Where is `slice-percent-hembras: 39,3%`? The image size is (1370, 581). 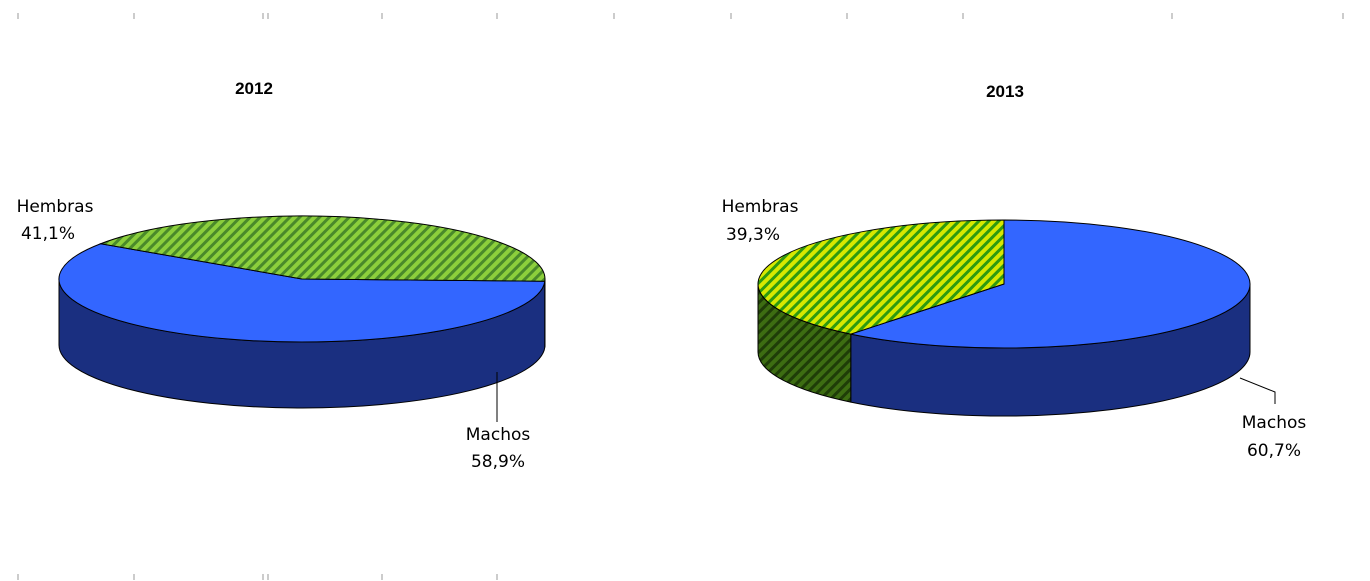
slice-percent-hembras: 39,3% is located at coordinates (753, 235).